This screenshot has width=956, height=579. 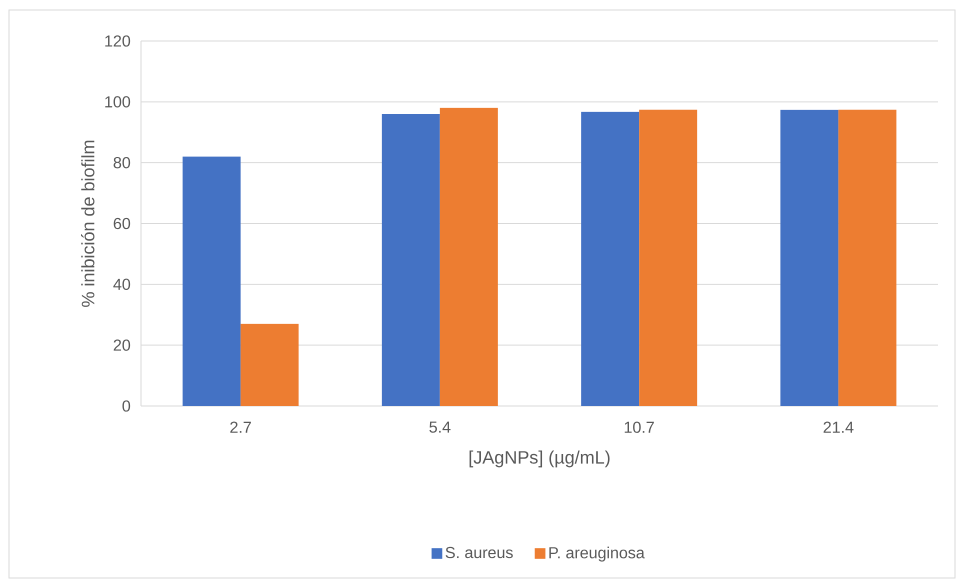 I want to click on legend-label: S. aureus, so click(x=479, y=552).